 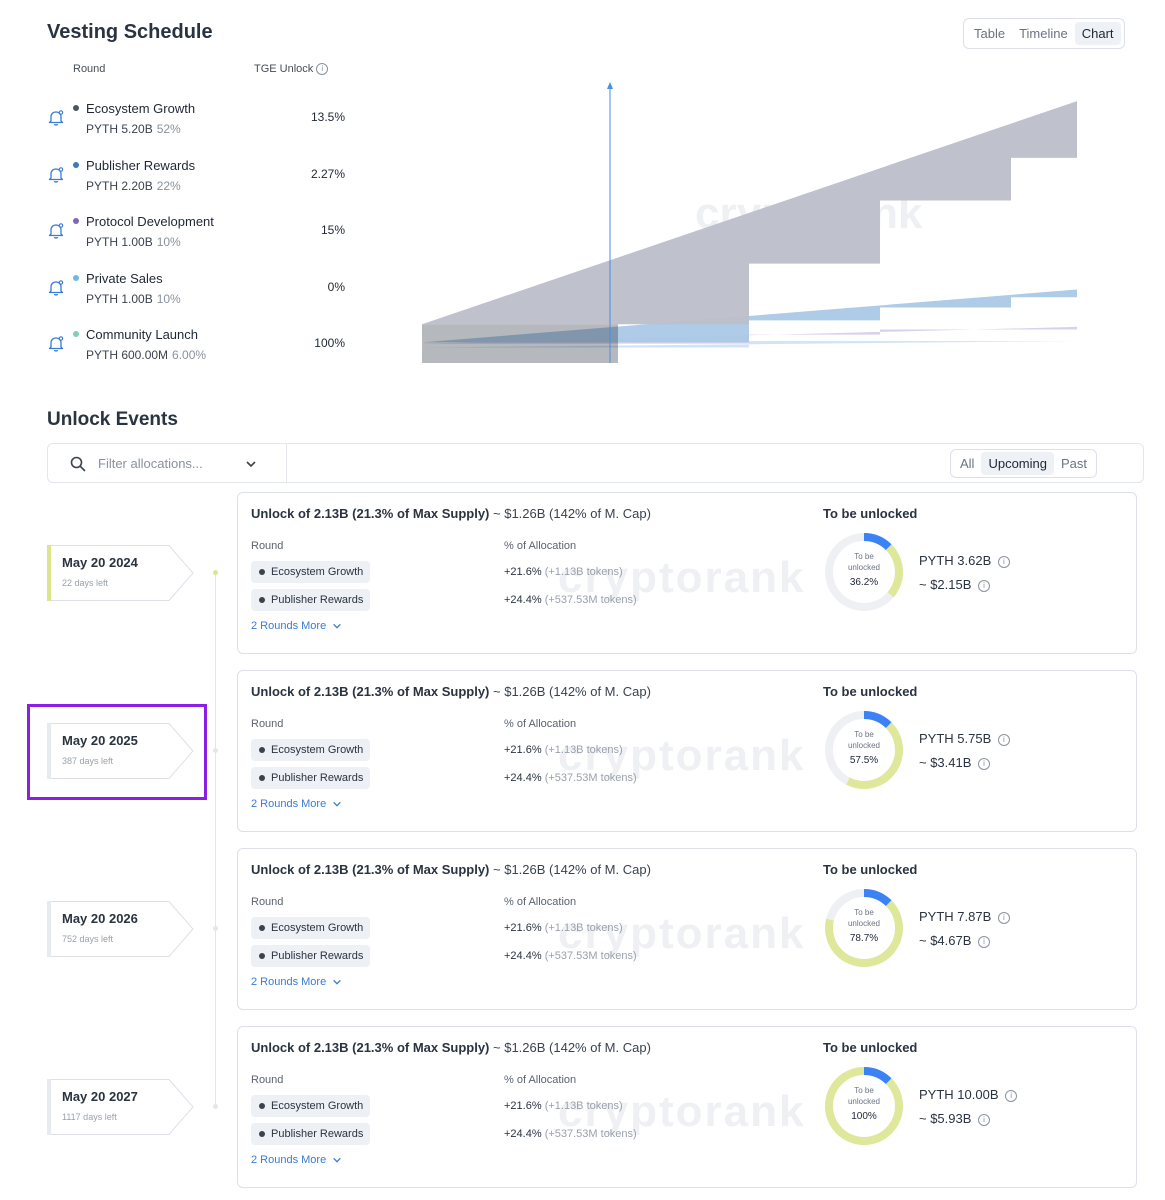 I want to click on tge-column-header: TGE Unlock i, so click(x=291, y=69).